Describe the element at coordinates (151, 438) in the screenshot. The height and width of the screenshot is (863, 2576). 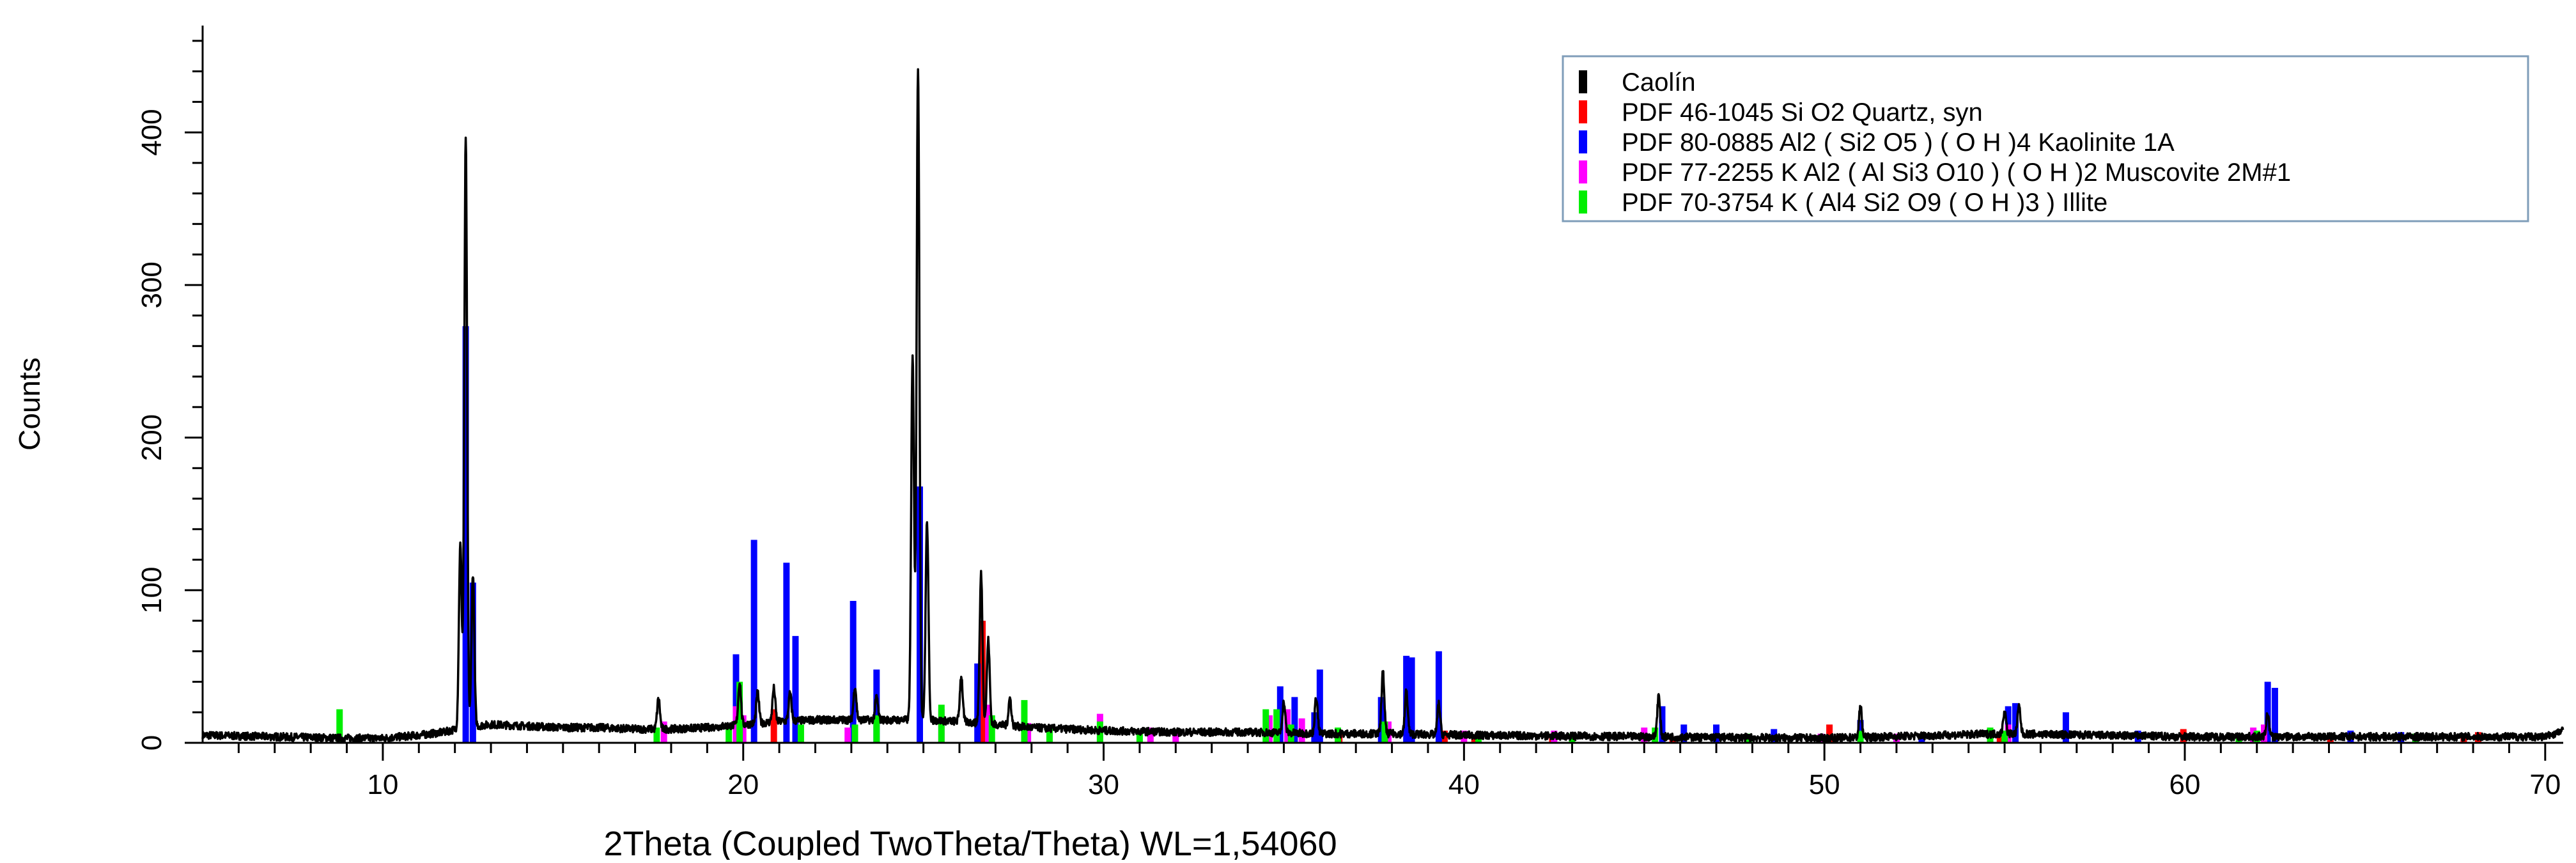
I see `y-tick-label: 200` at that location.